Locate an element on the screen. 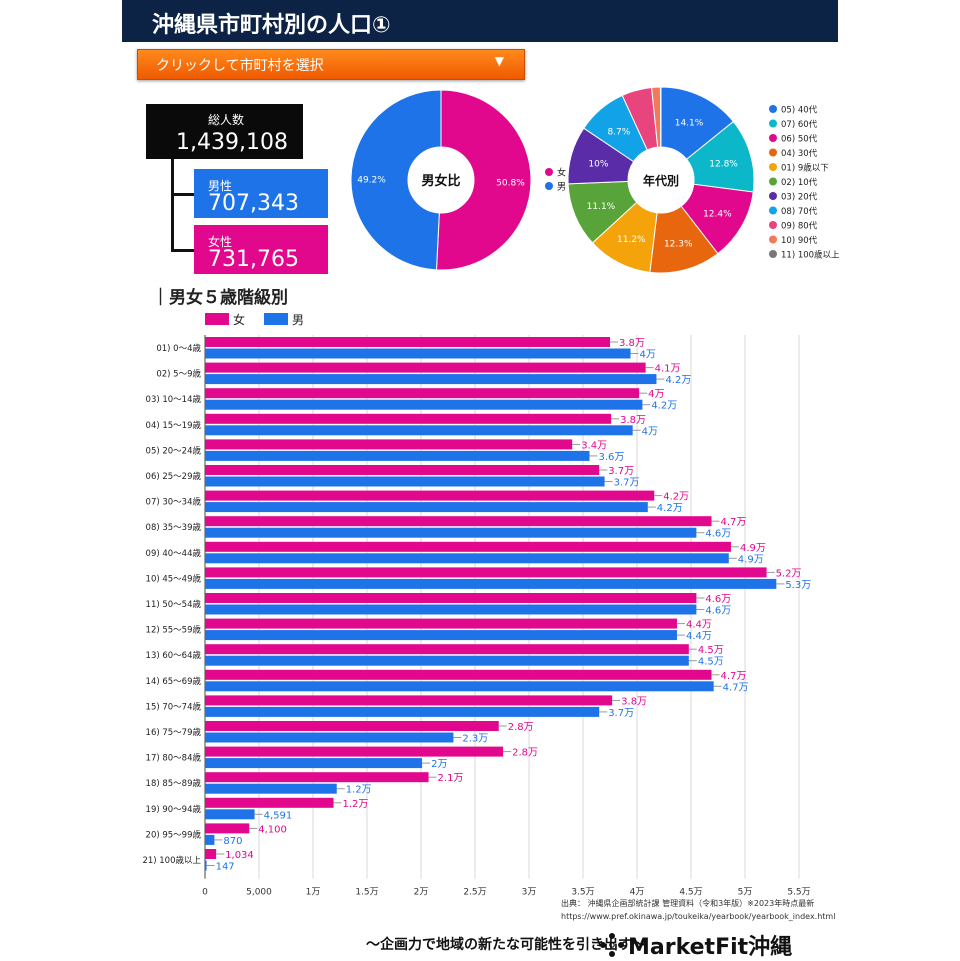  category-label: 10) 45～49歳 is located at coordinates (174, 578).